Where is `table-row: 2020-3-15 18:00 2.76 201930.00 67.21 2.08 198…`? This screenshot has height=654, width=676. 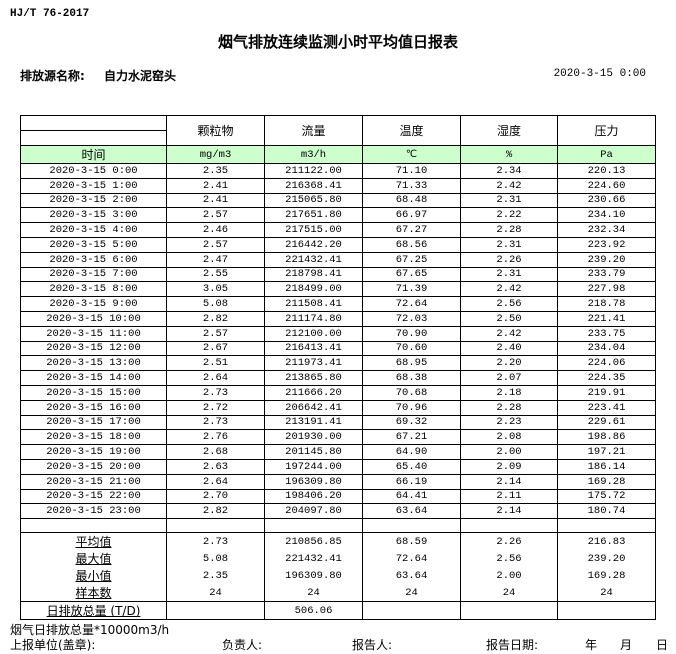 table-row: 2020-3-15 18:00 2.76 201930.00 67.21 2.08 198… is located at coordinates (338, 437).